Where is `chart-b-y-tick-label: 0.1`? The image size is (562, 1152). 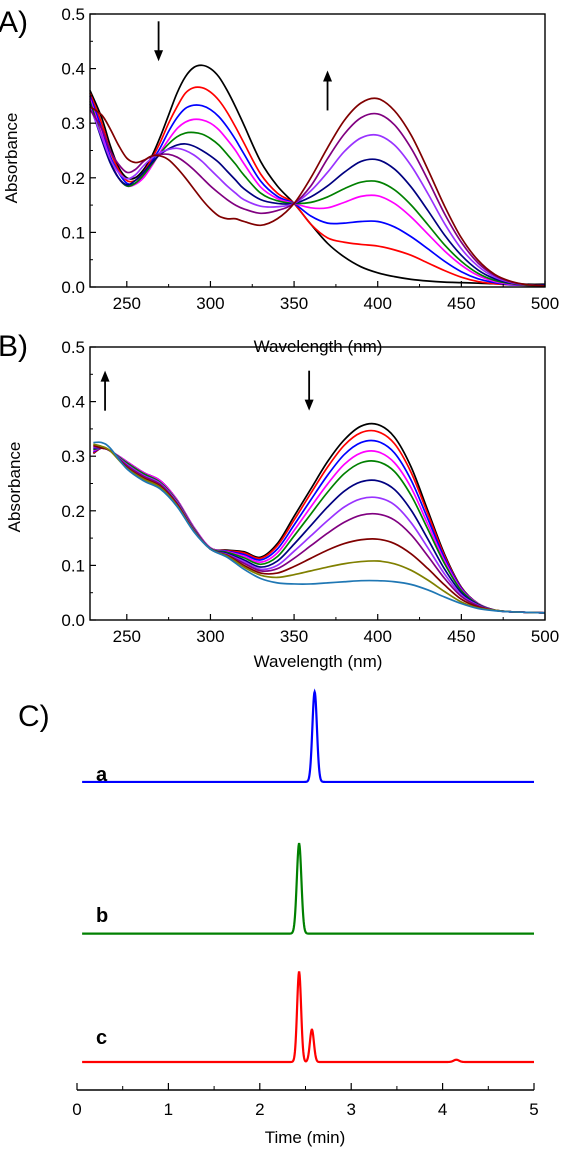 chart-b-y-tick-label: 0.1 is located at coordinates (73, 565).